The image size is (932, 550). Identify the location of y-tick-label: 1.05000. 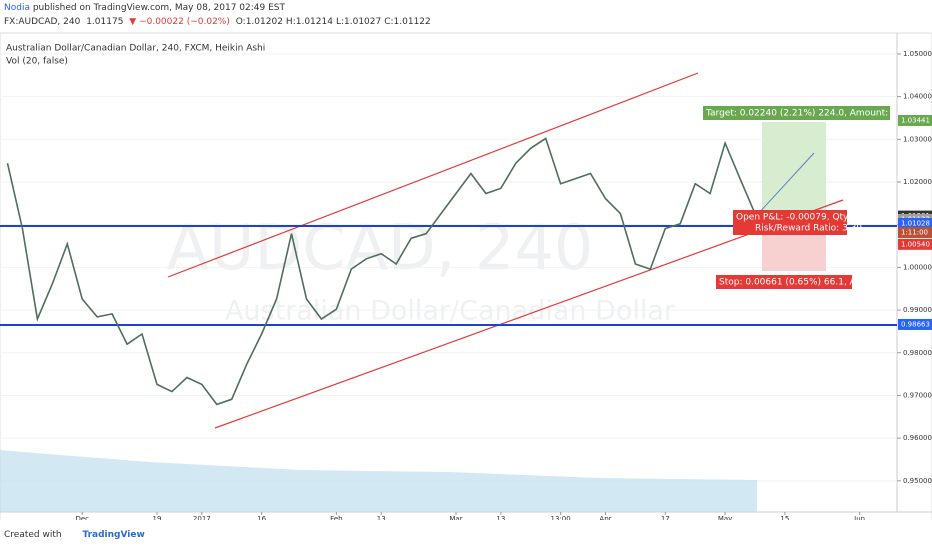
(917, 54).